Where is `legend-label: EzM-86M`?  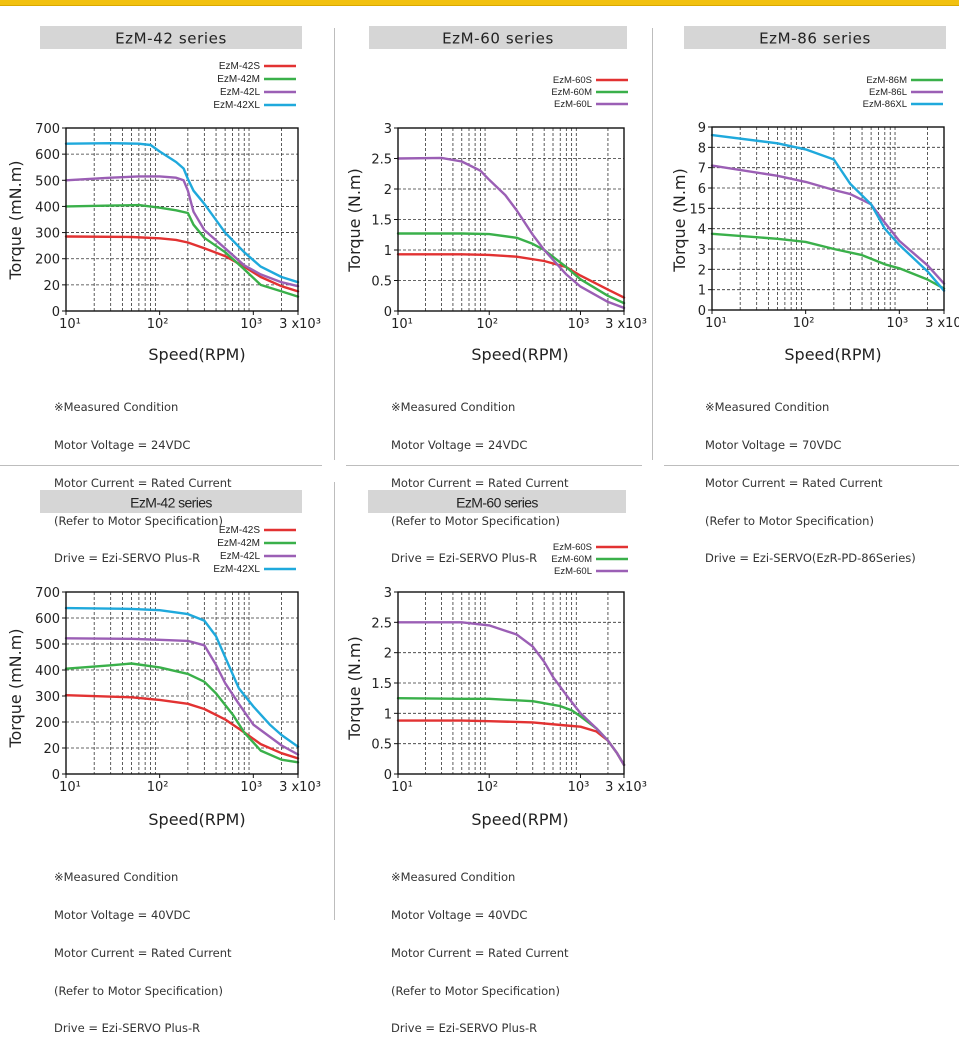
legend-label: EzM-86M is located at coordinates (886, 80).